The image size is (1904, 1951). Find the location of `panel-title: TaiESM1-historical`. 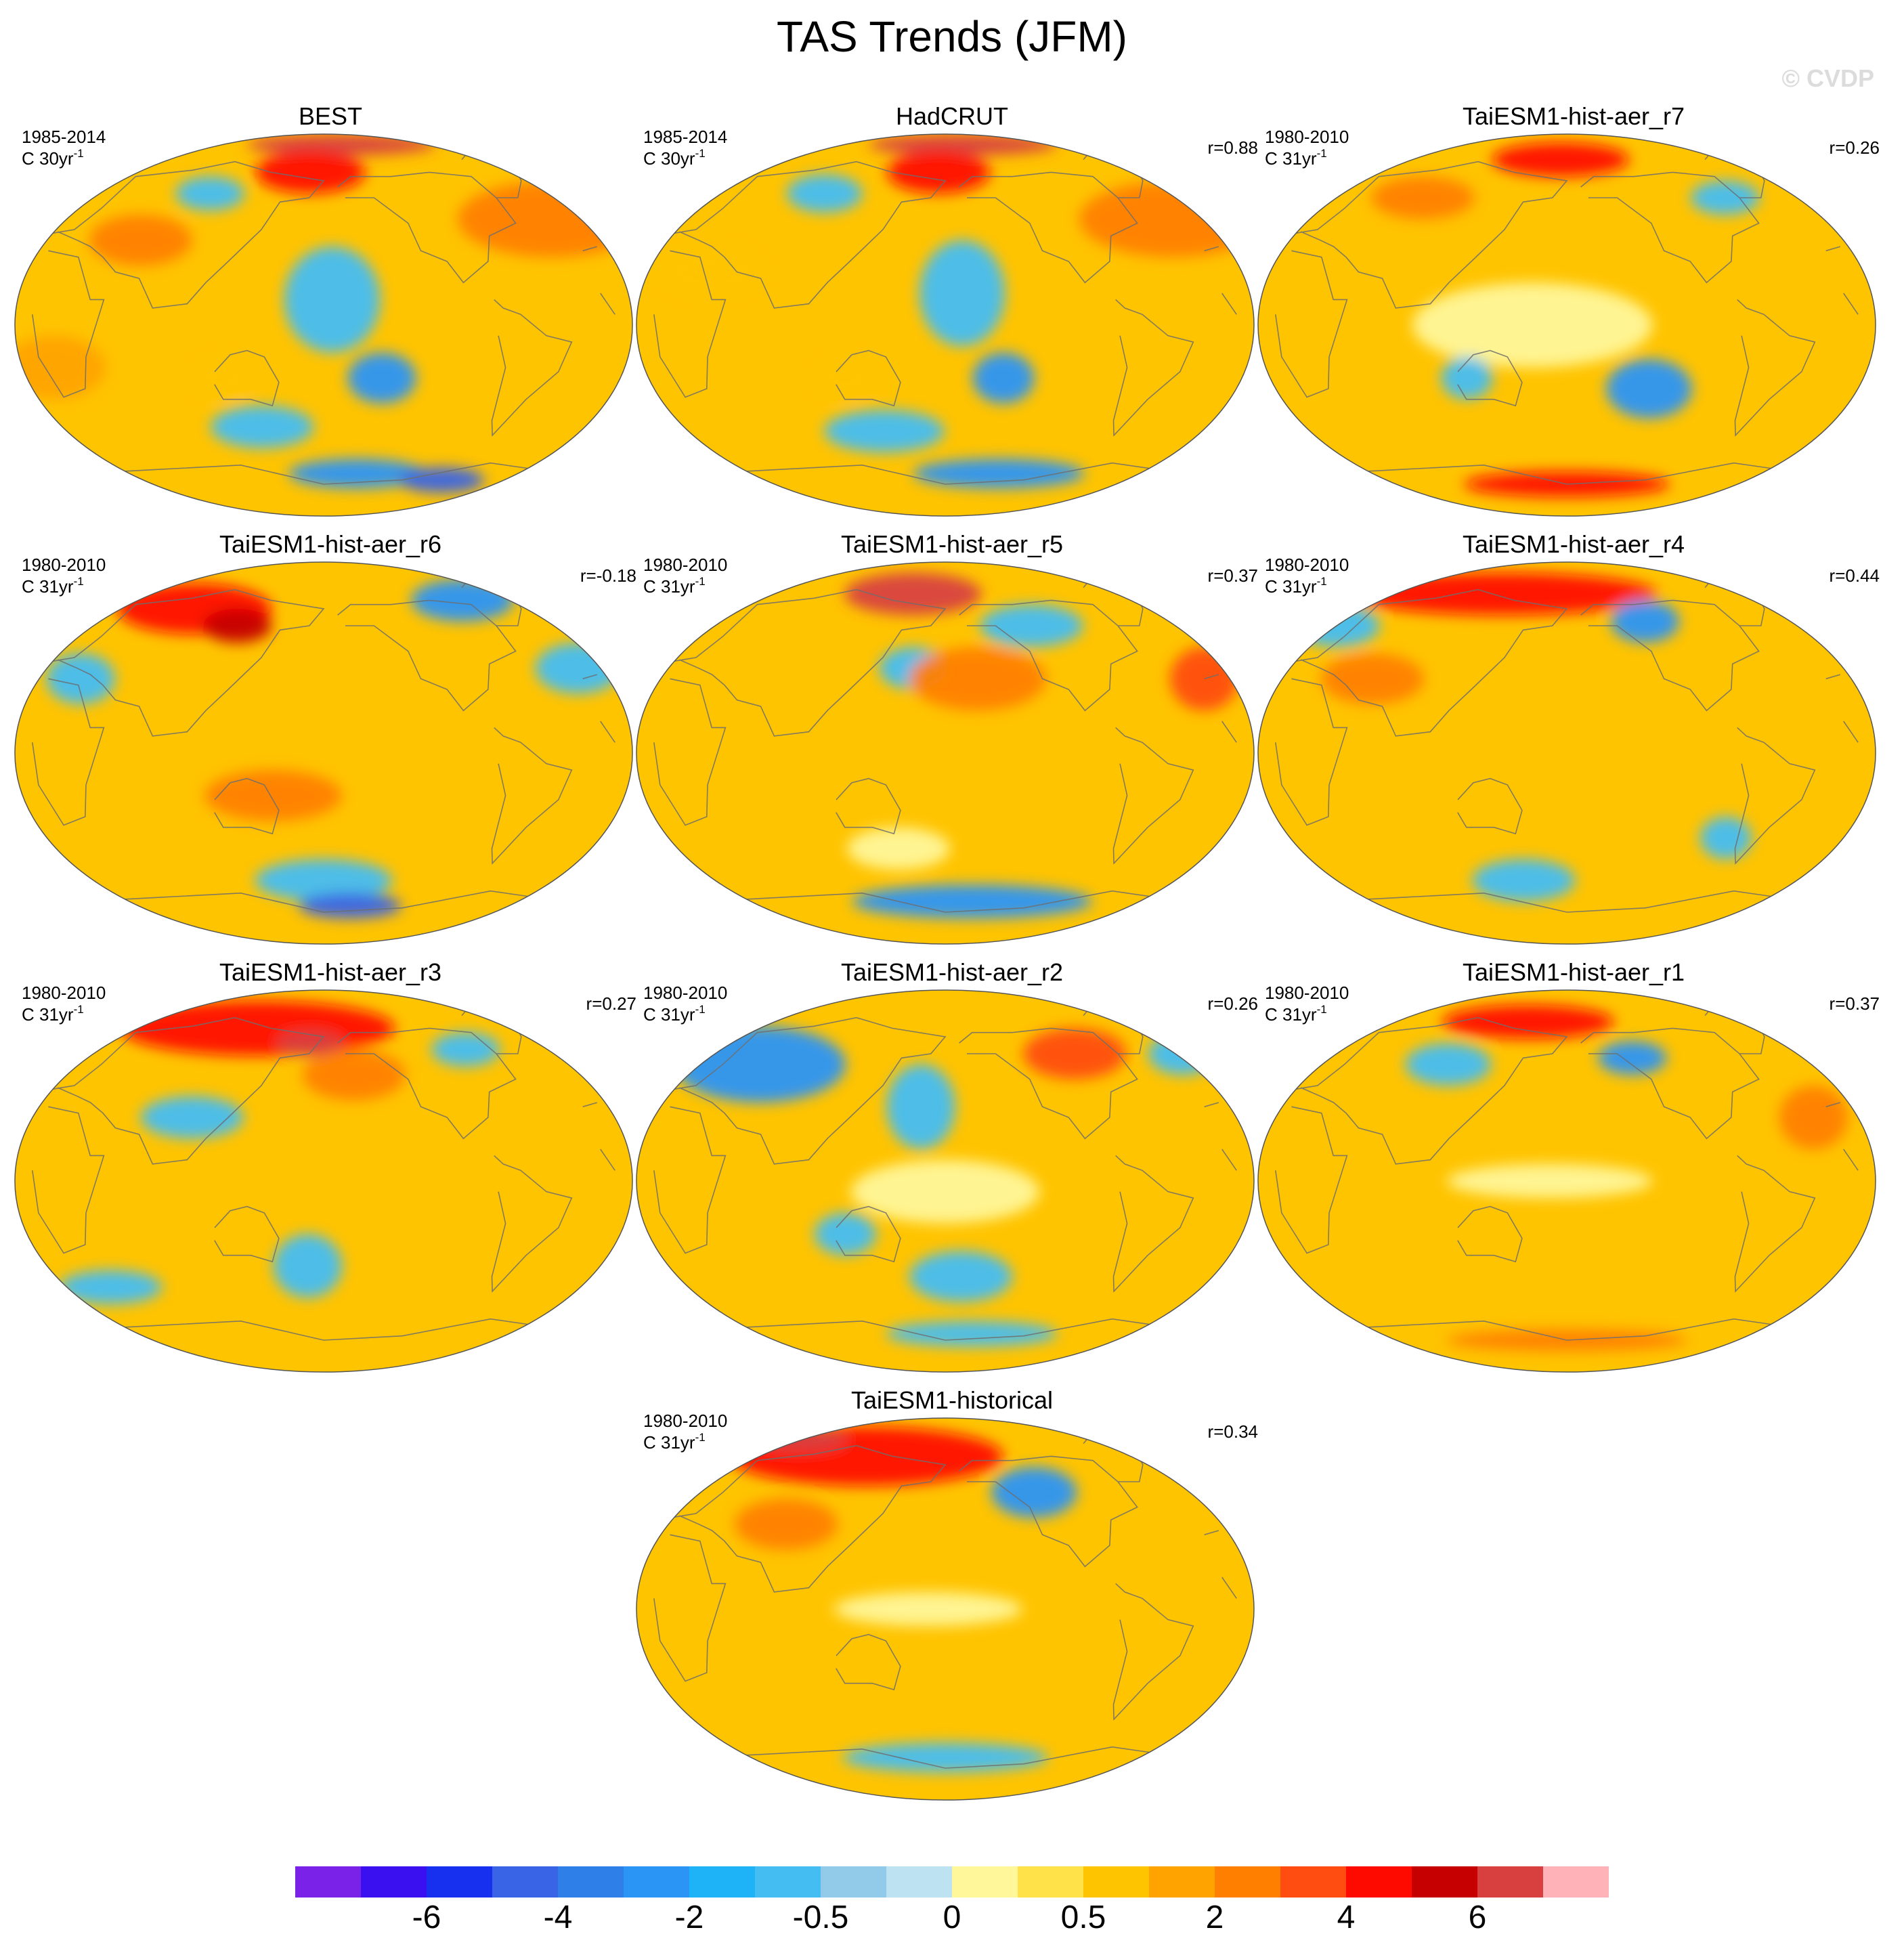

panel-title: TaiESM1-historical is located at coordinates (952, 1400).